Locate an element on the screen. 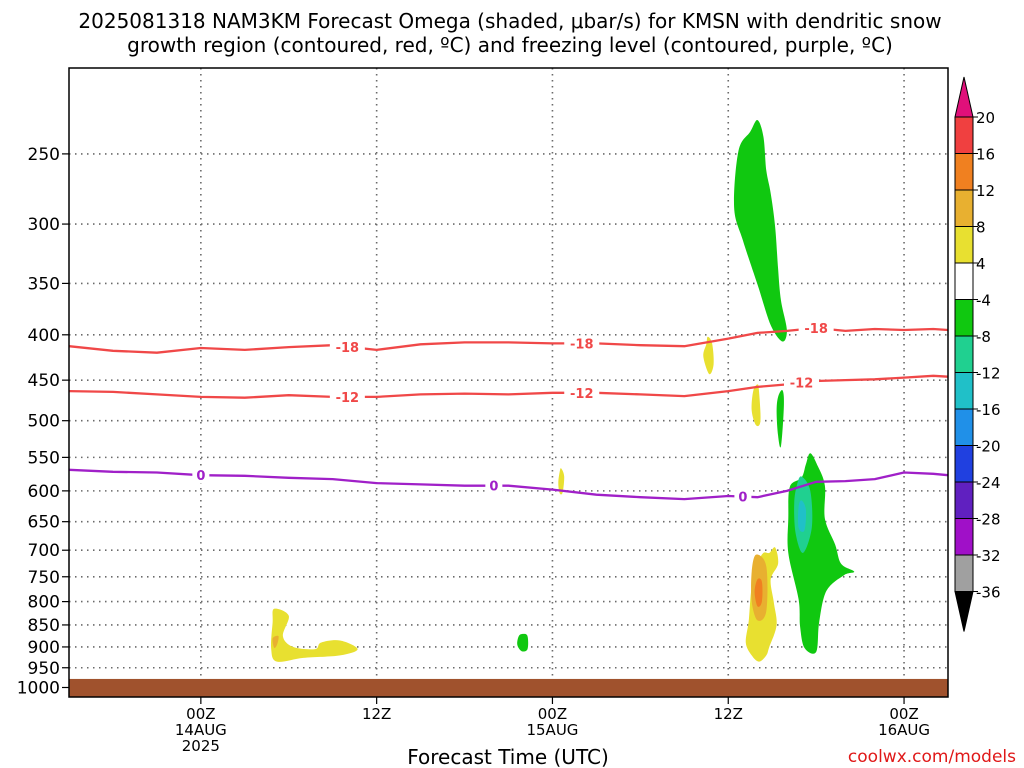  credit-text: coolwx.com/models is located at coordinates (932, 757).